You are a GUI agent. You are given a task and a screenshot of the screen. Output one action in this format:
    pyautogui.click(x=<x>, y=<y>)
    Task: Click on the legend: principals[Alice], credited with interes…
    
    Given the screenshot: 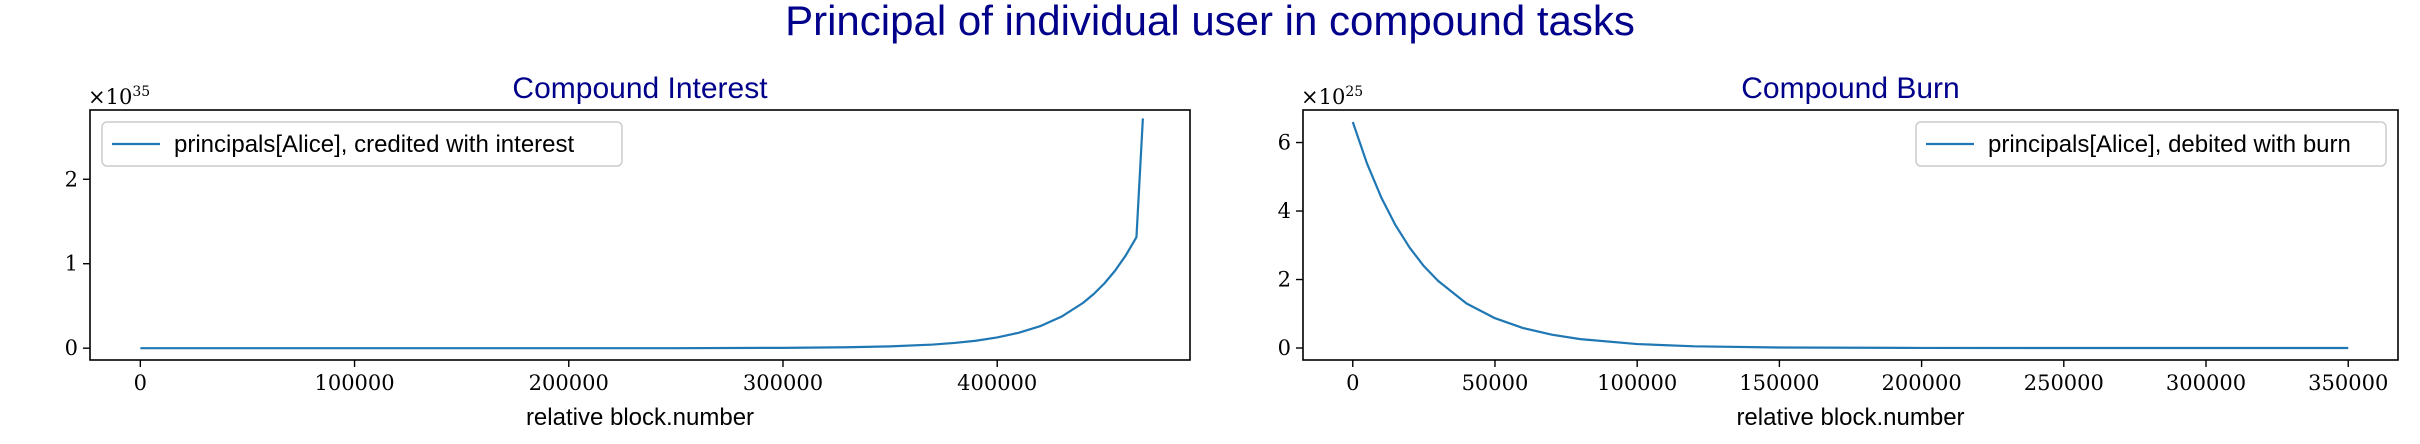 What is the action you would take?
    pyautogui.click(x=362, y=144)
    